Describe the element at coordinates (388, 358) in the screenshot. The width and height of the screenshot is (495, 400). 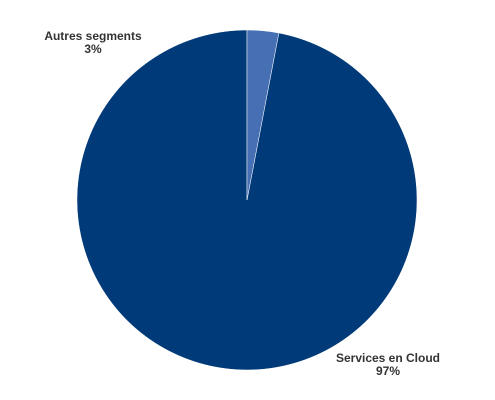
I see `slice-label-name: Services en Cloud` at that location.